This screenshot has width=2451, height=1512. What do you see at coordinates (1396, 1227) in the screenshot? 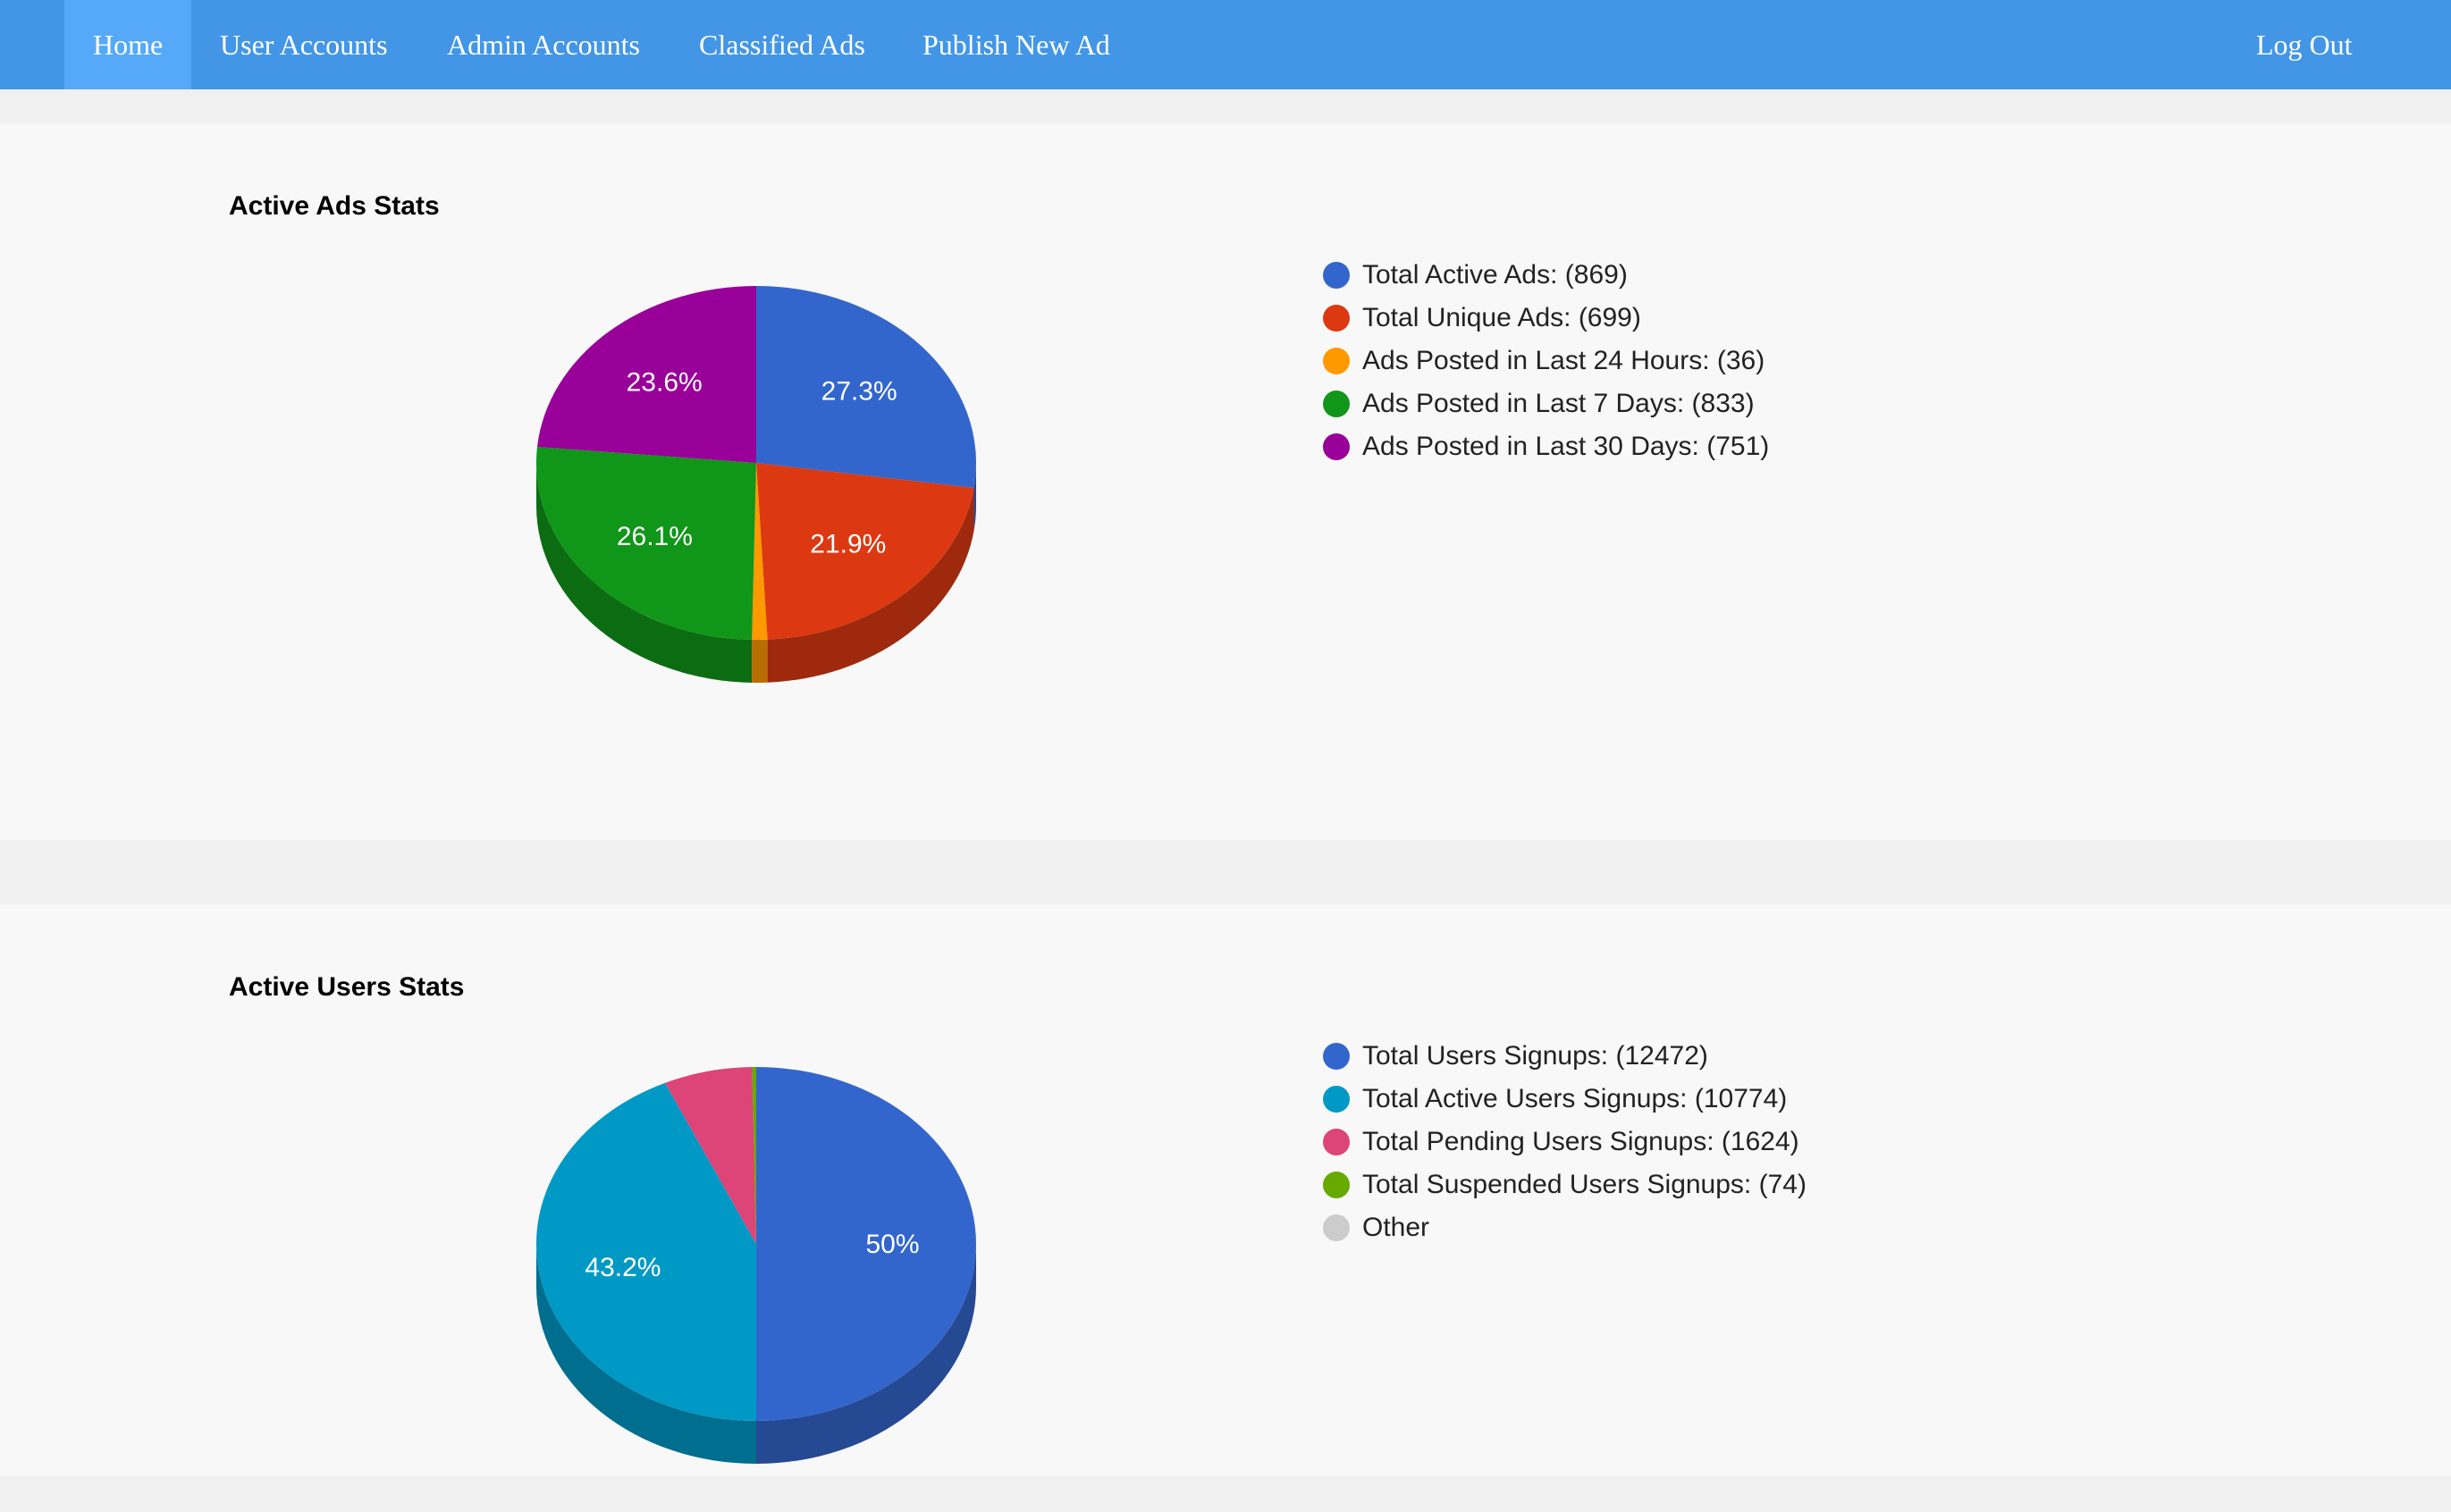
I see `legend-label: Other` at bounding box center [1396, 1227].